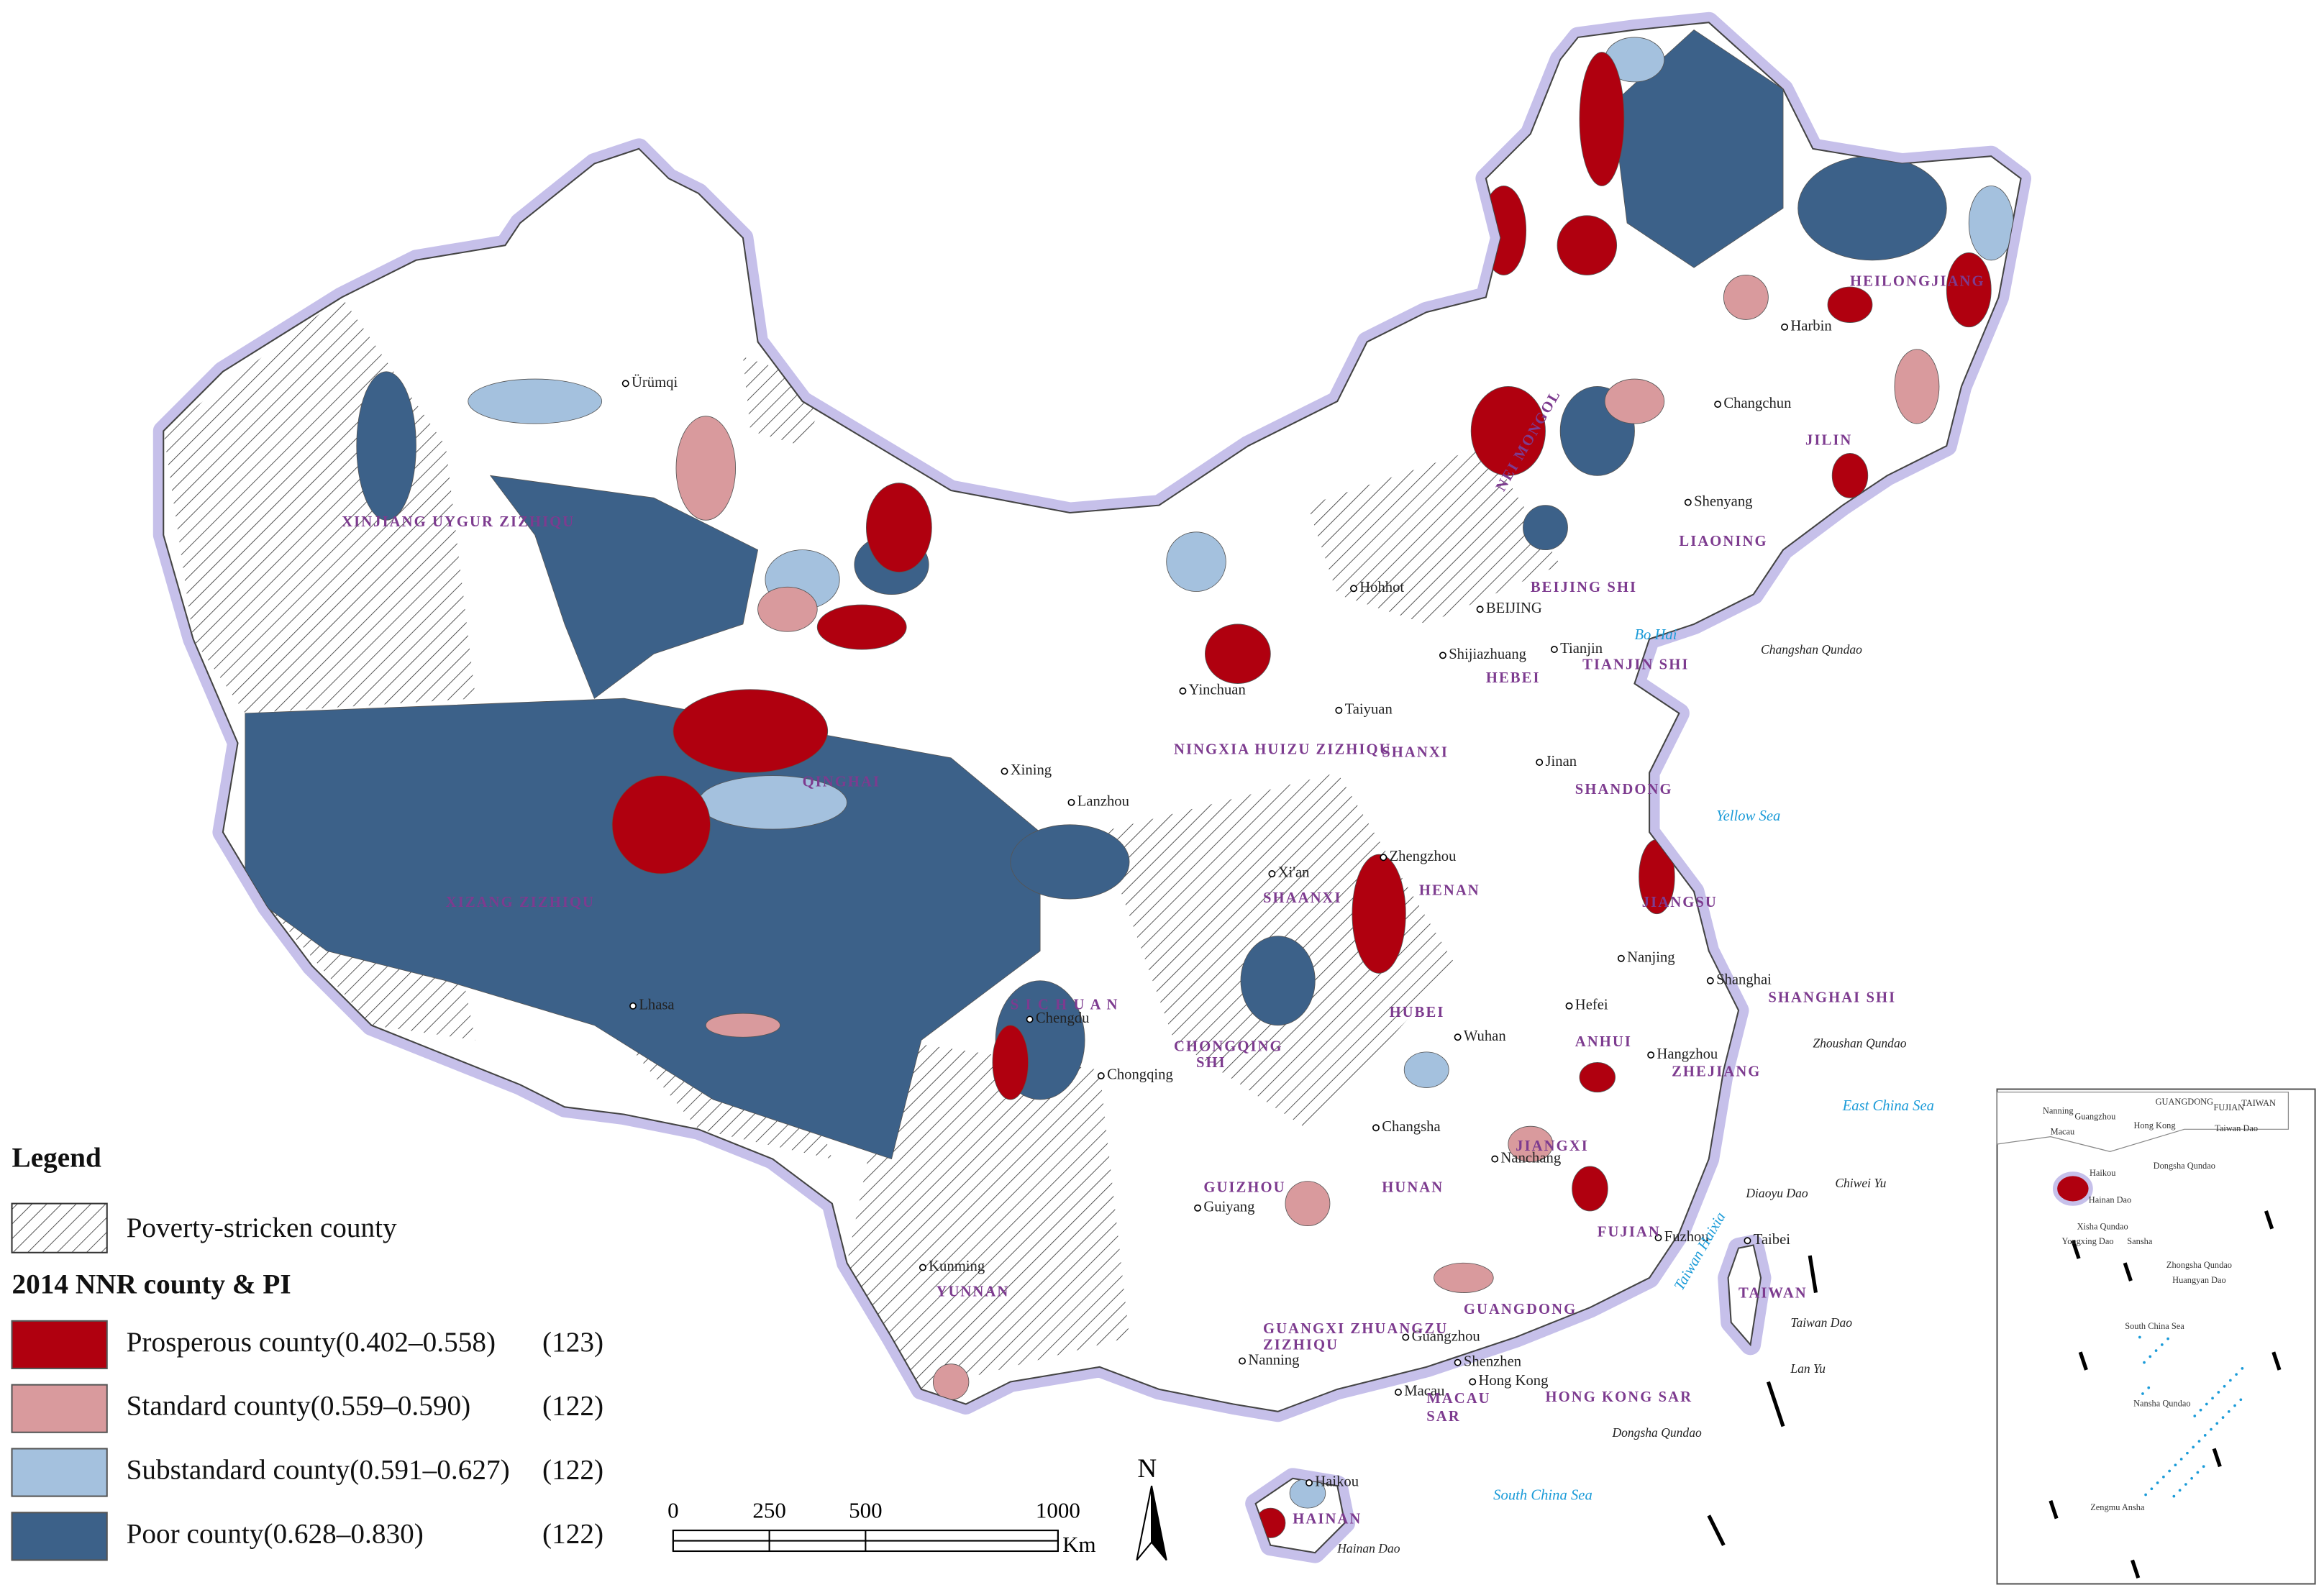 The width and height of the screenshot is (2324, 1590). I want to click on citie-label: Shenzhen, so click(1493, 1361).